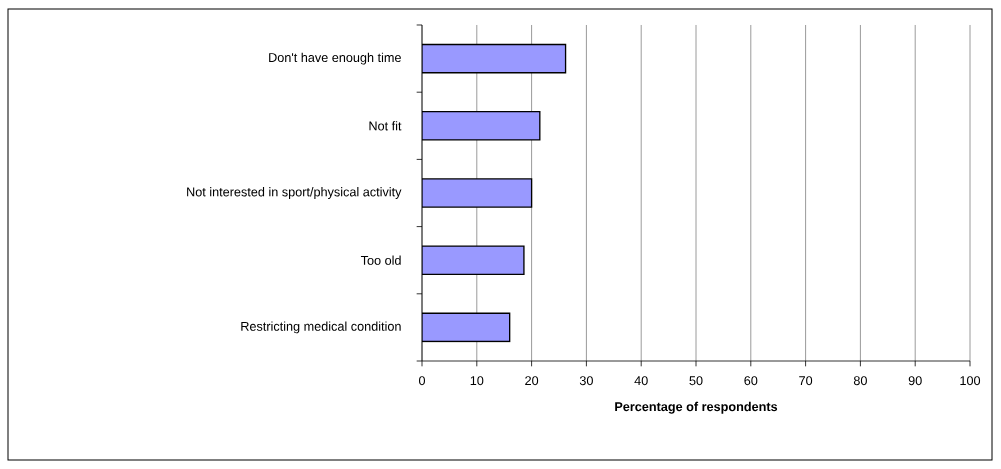  I want to click on x-tick-label: 30, so click(586, 381).